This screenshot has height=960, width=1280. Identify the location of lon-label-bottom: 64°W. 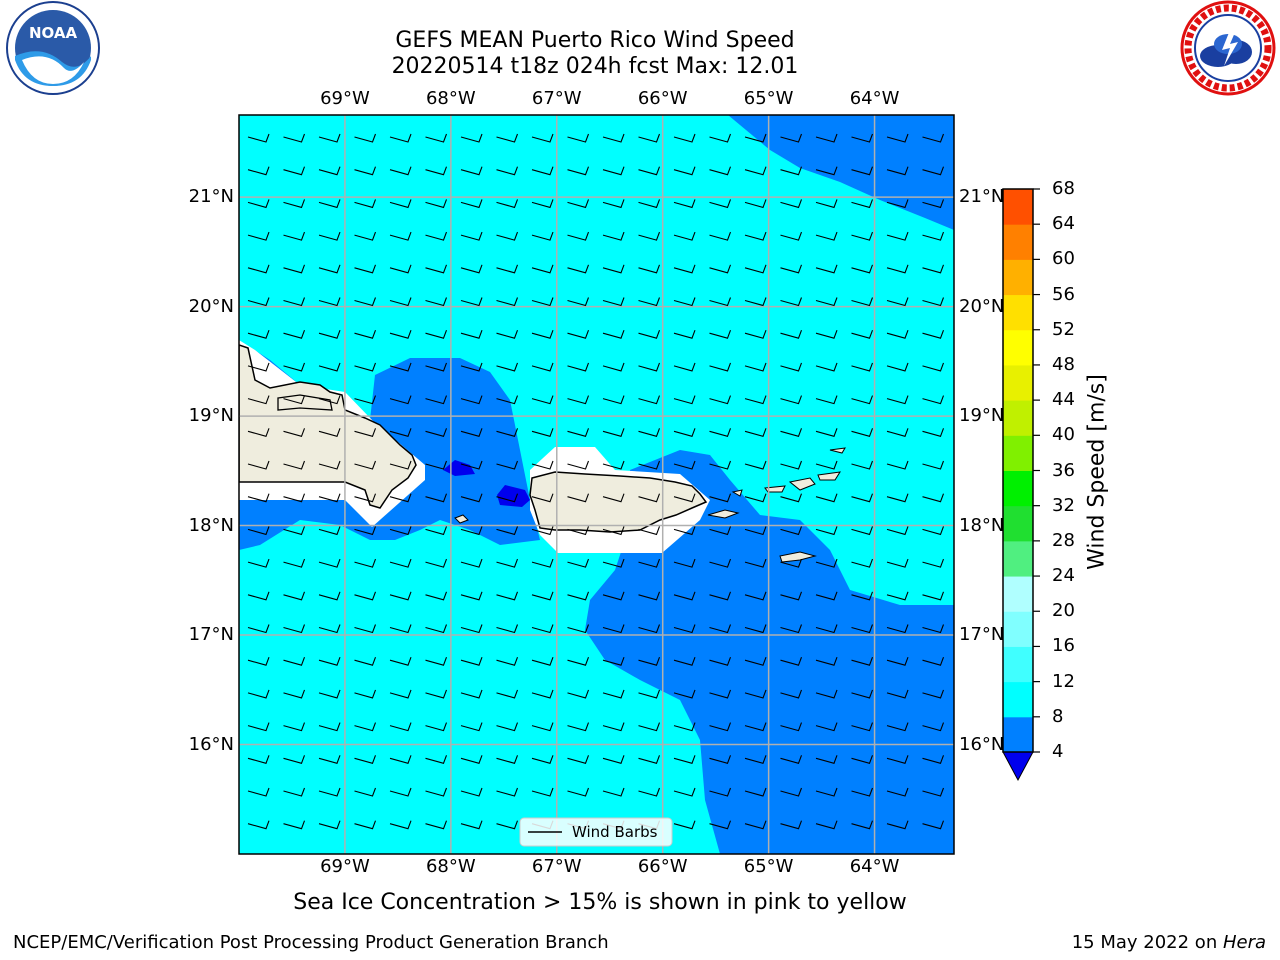
(875, 867).